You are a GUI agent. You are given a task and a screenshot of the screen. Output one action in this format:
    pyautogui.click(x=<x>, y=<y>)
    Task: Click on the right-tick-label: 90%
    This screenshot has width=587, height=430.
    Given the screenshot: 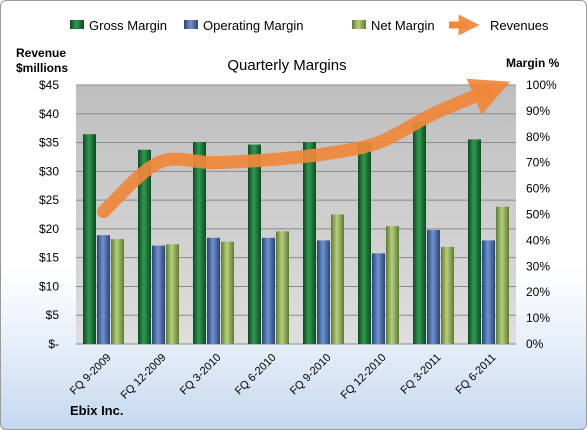 What is the action you would take?
    pyautogui.click(x=538, y=111)
    